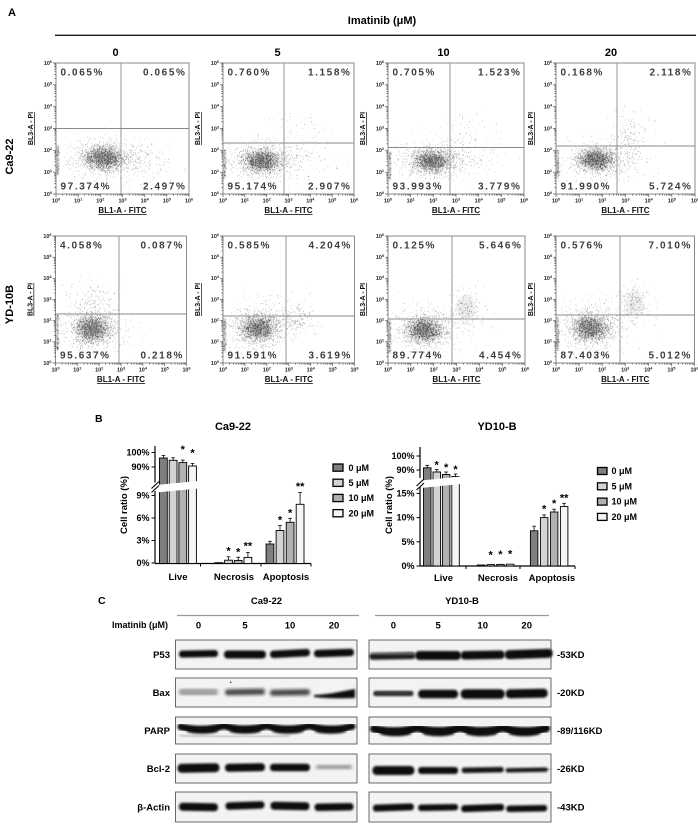  Describe the element at coordinates (162, 356) in the screenshot. I see `svg-text: 0.218%` at that location.